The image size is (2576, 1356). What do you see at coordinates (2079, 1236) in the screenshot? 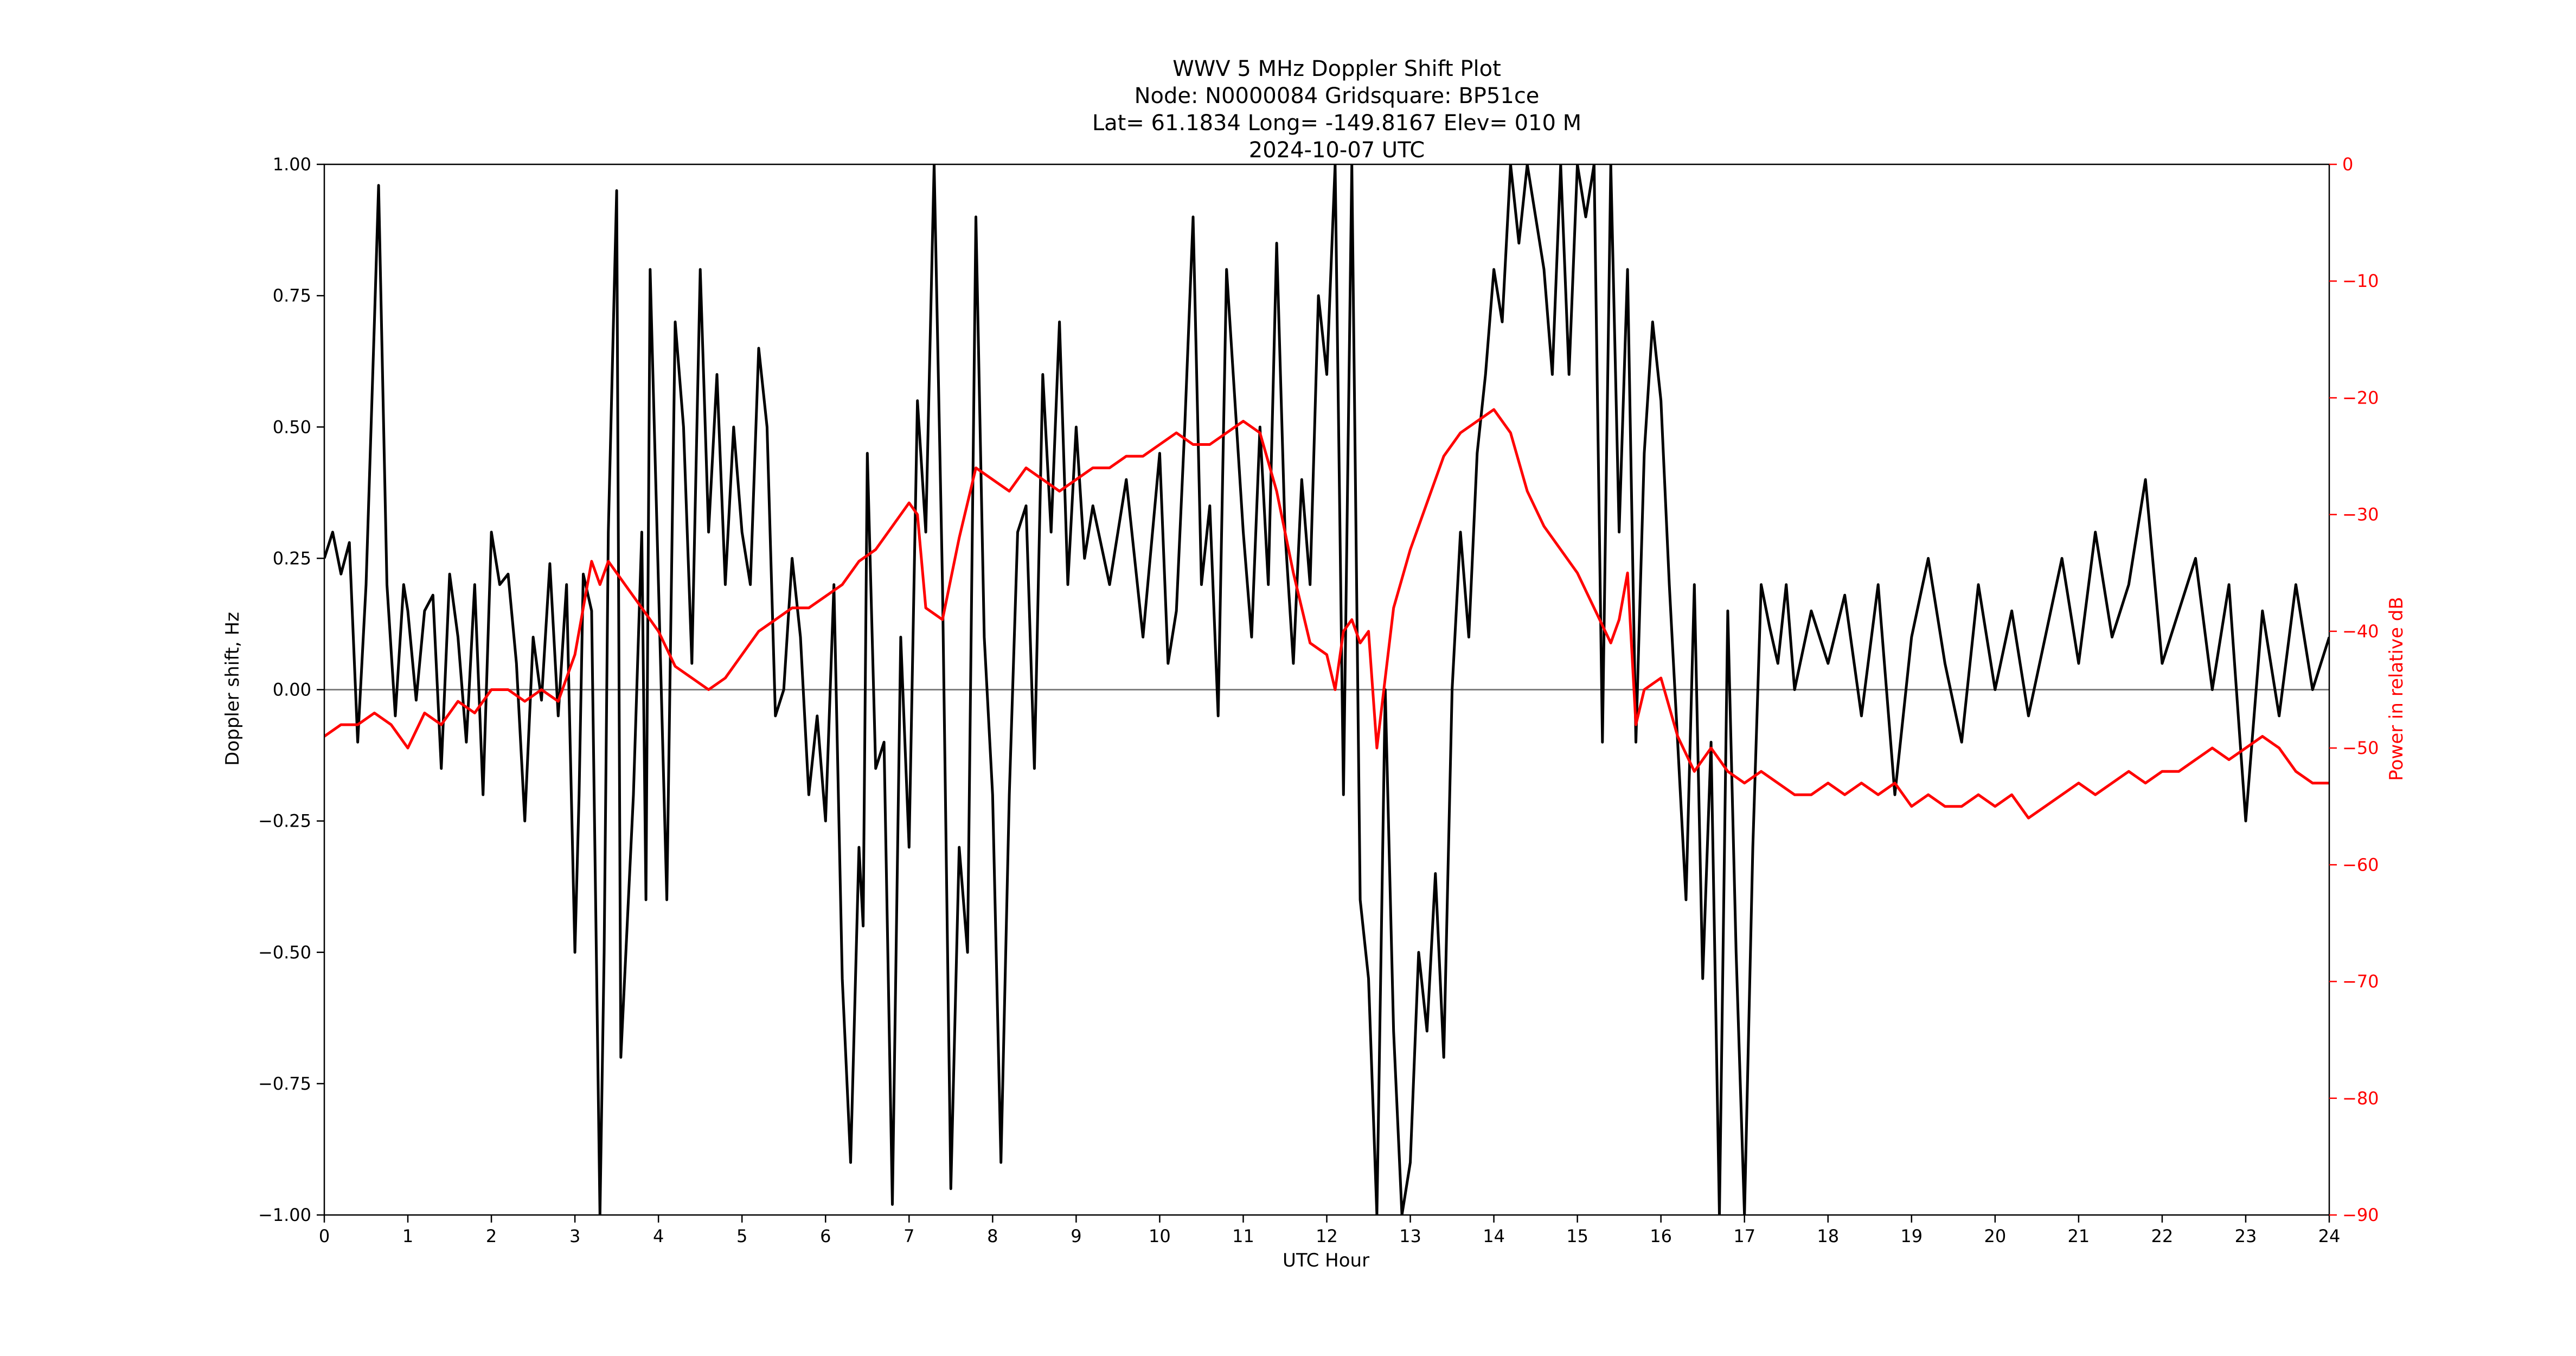
I see `x-tick-label: 21` at bounding box center [2079, 1236].